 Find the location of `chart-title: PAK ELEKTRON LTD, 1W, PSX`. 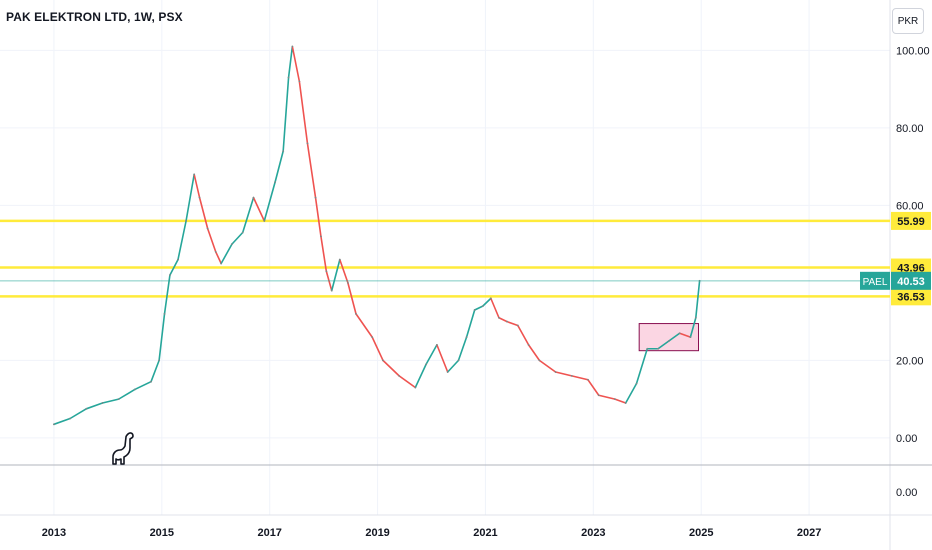

chart-title: PAK ELEKTRON LTD, 1W, PSX is located at coordinates (94, 17).